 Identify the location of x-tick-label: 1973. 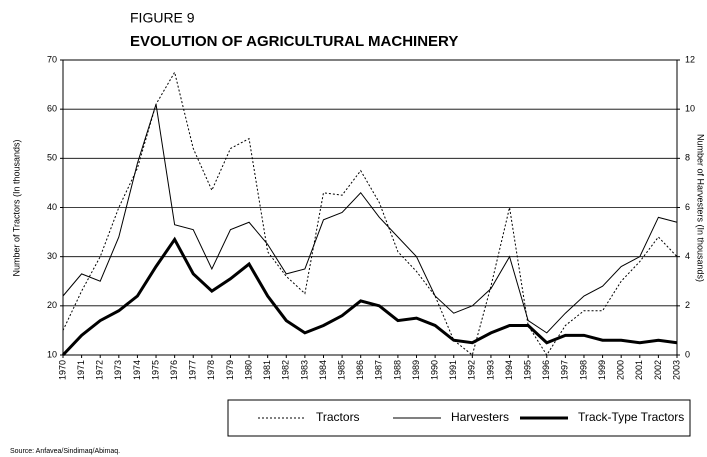
(118, 370).